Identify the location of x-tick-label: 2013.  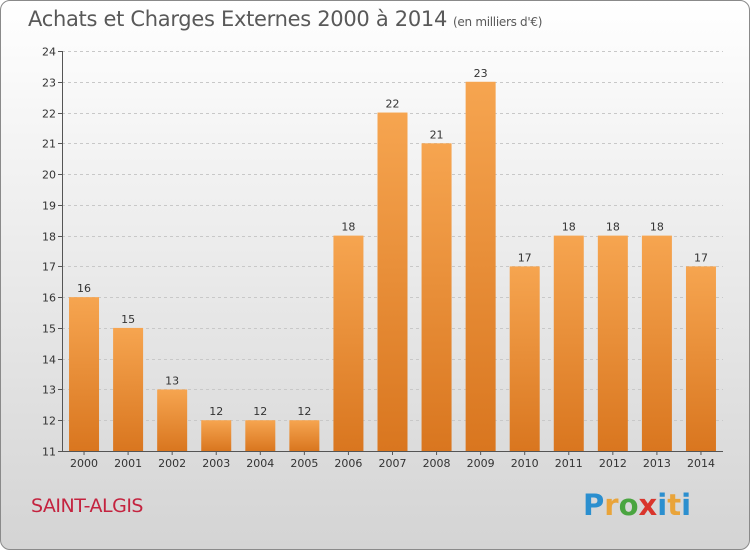
(657, 463).